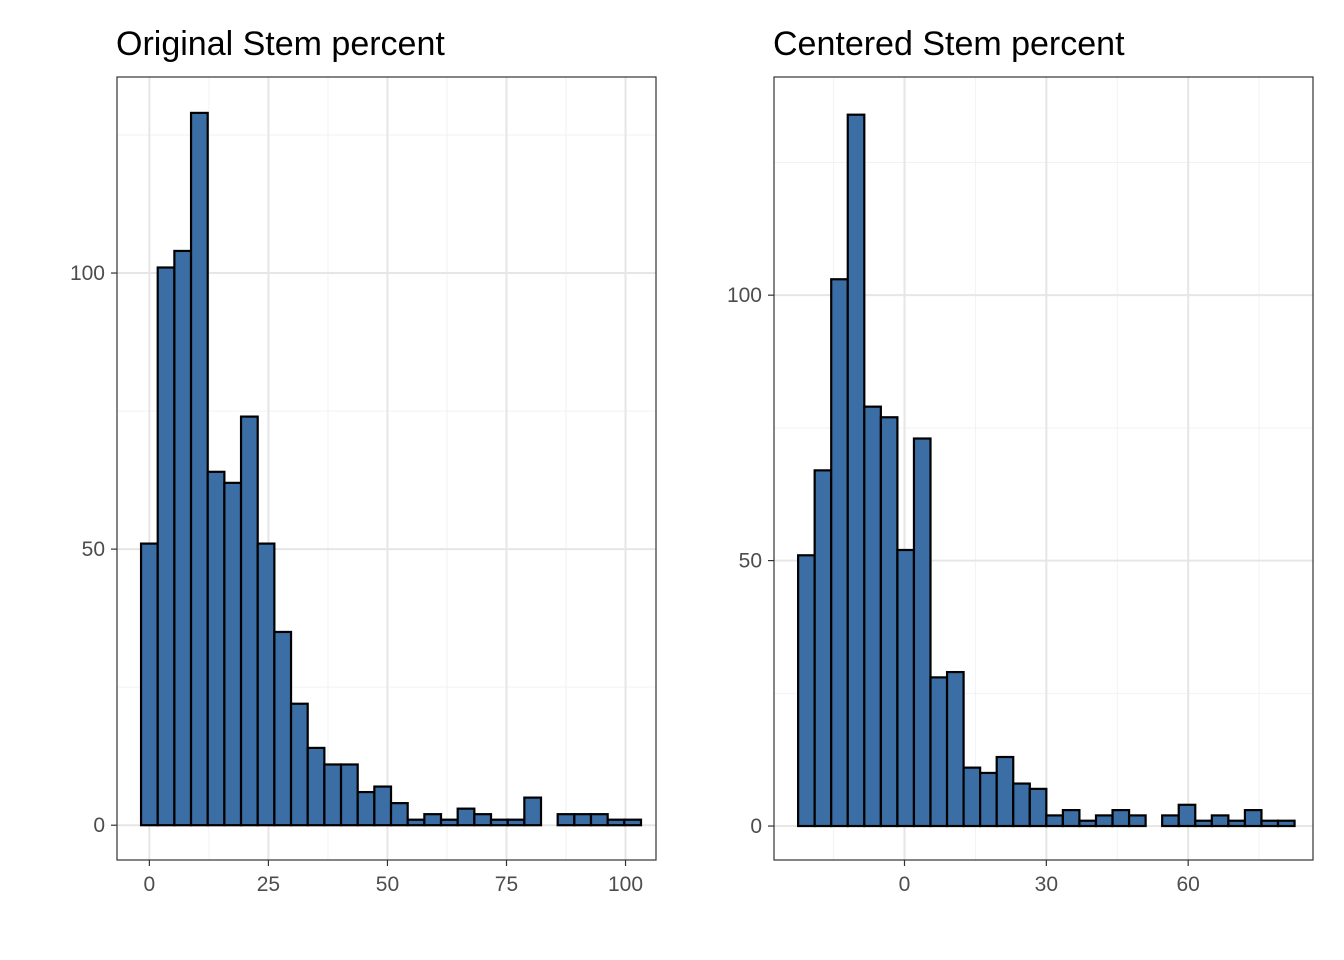 This screenshot has width=1344, height=960. I want to click on x-tick-label: 30, so click(1046, 884).